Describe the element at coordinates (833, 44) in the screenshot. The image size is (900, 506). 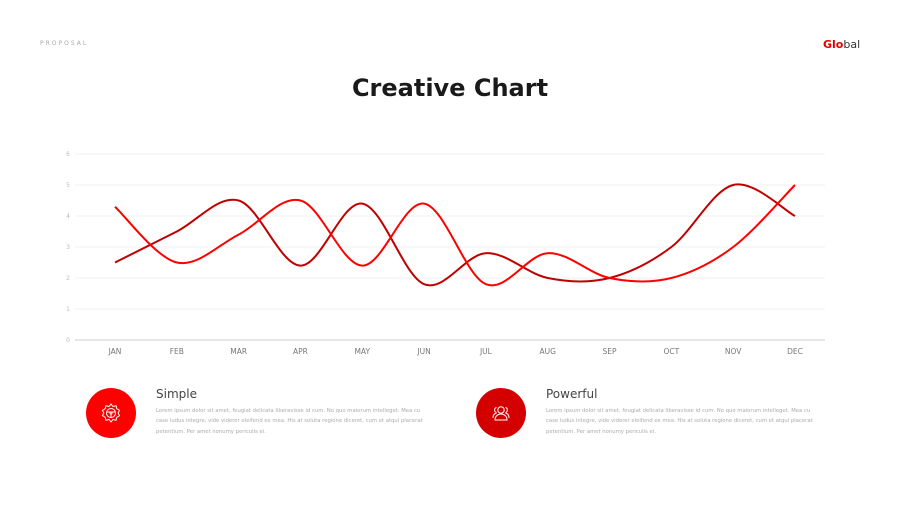
I see `logo-part1: Glo` at that location.